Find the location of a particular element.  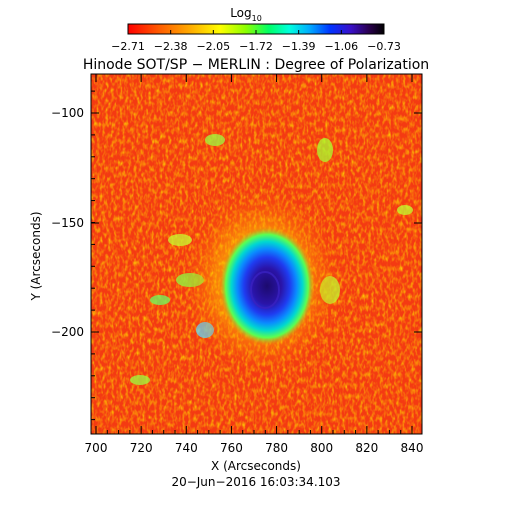

colorbar-tick-label: −2.38 is located at coordinates (171, 46).